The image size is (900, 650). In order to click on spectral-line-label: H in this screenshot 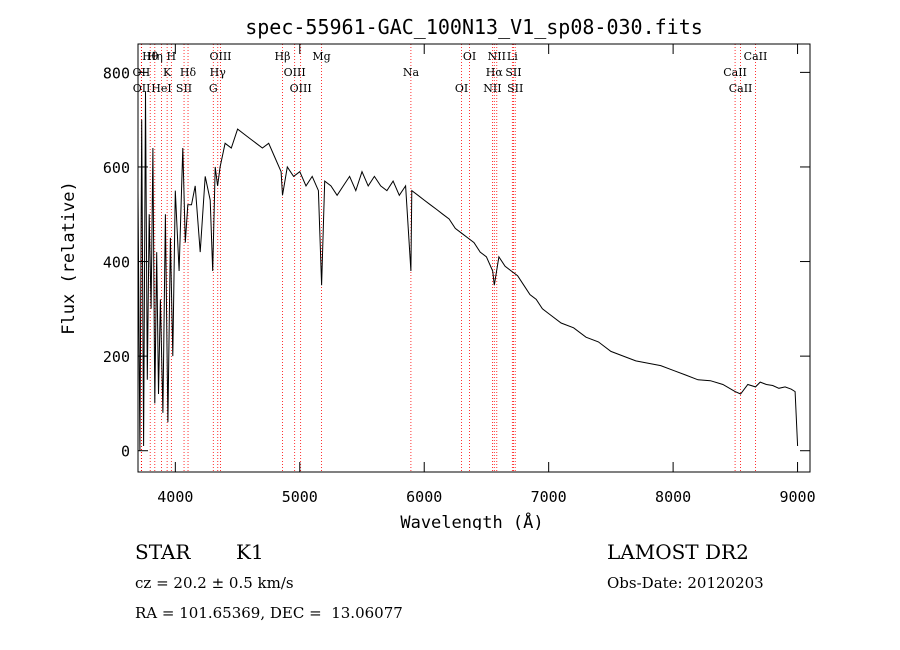, I will do `click(172, 56)`.